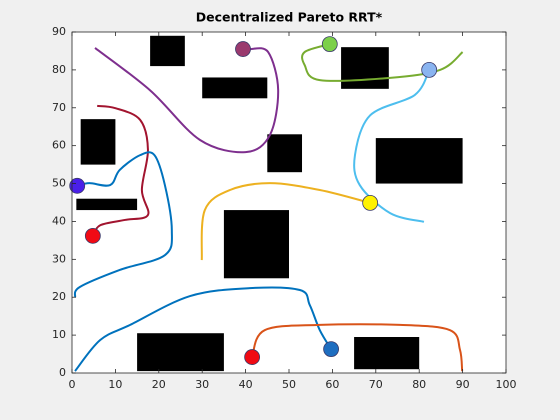 This screenshot has height=420, width=560. Describe the element at coordinates (59, 145) in the screenshot. I see `y-tick-label: 60` at that location.